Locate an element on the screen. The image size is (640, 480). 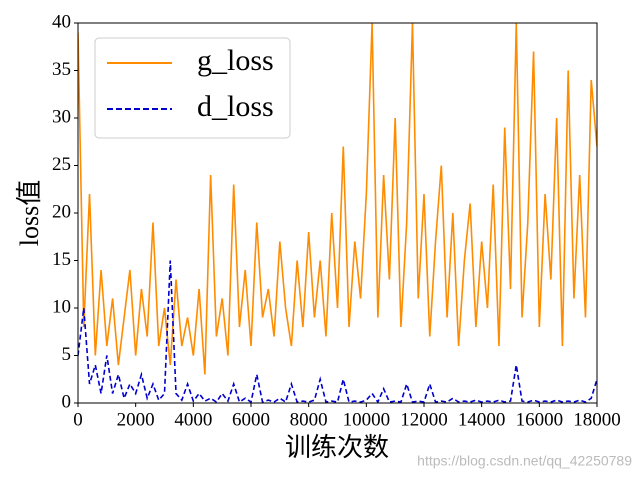
x-tick-label: 12000 is located at coordinates (424, 419).